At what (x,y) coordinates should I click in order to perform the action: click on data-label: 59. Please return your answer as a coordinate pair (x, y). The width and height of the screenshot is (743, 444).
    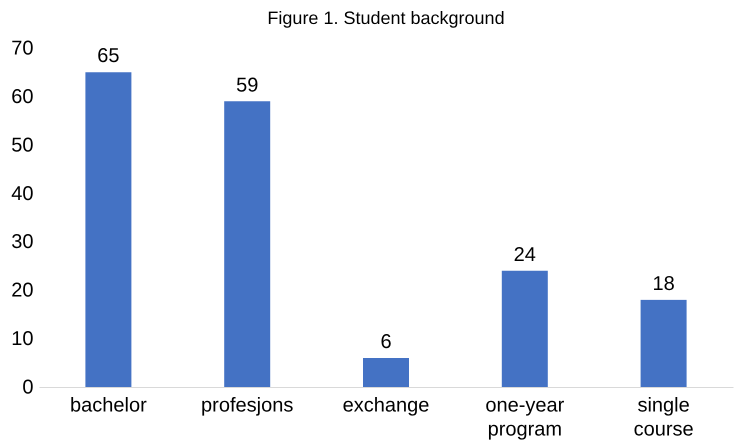
    Looking at the image, I should click on (247, 85).